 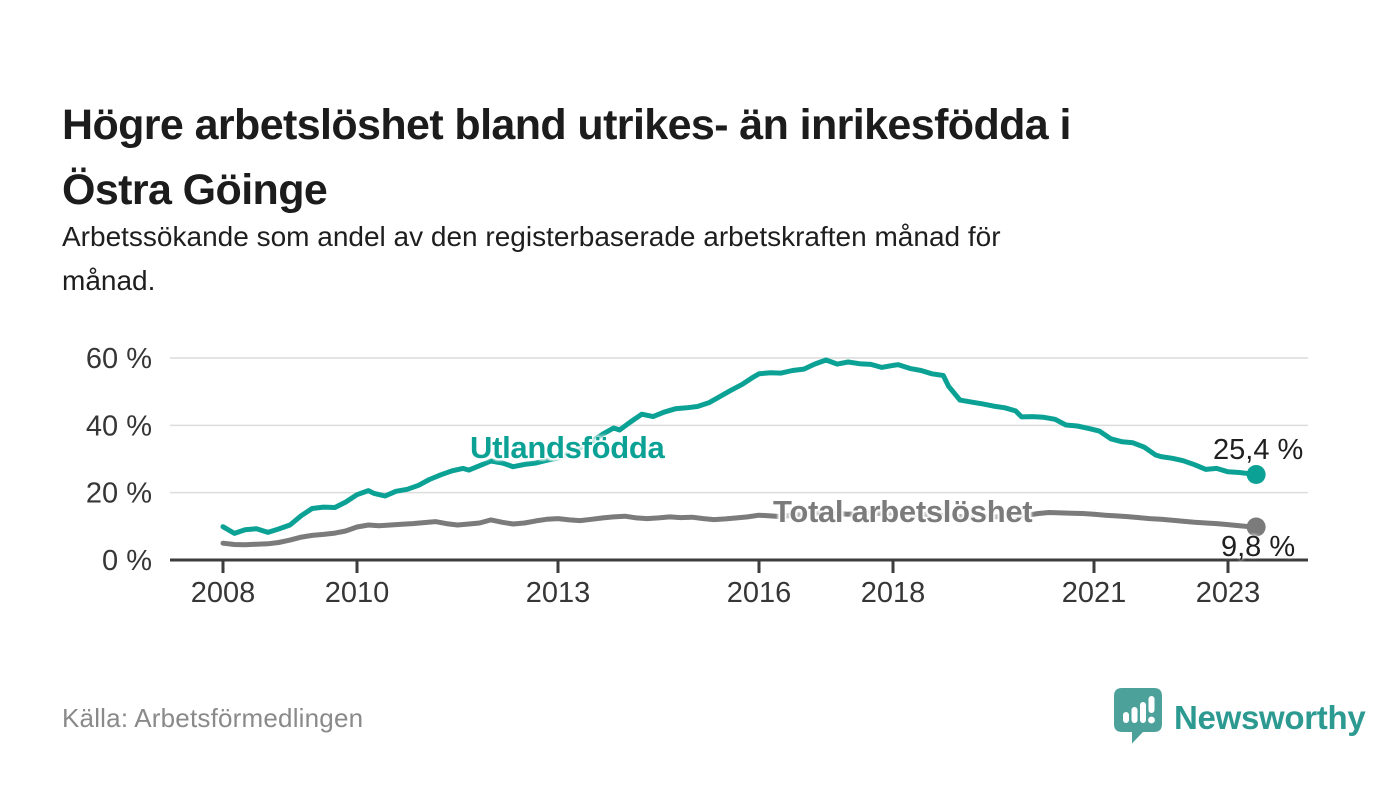 I want to click on x-tick-label-2018: 2018, so click(x=893, y=593).